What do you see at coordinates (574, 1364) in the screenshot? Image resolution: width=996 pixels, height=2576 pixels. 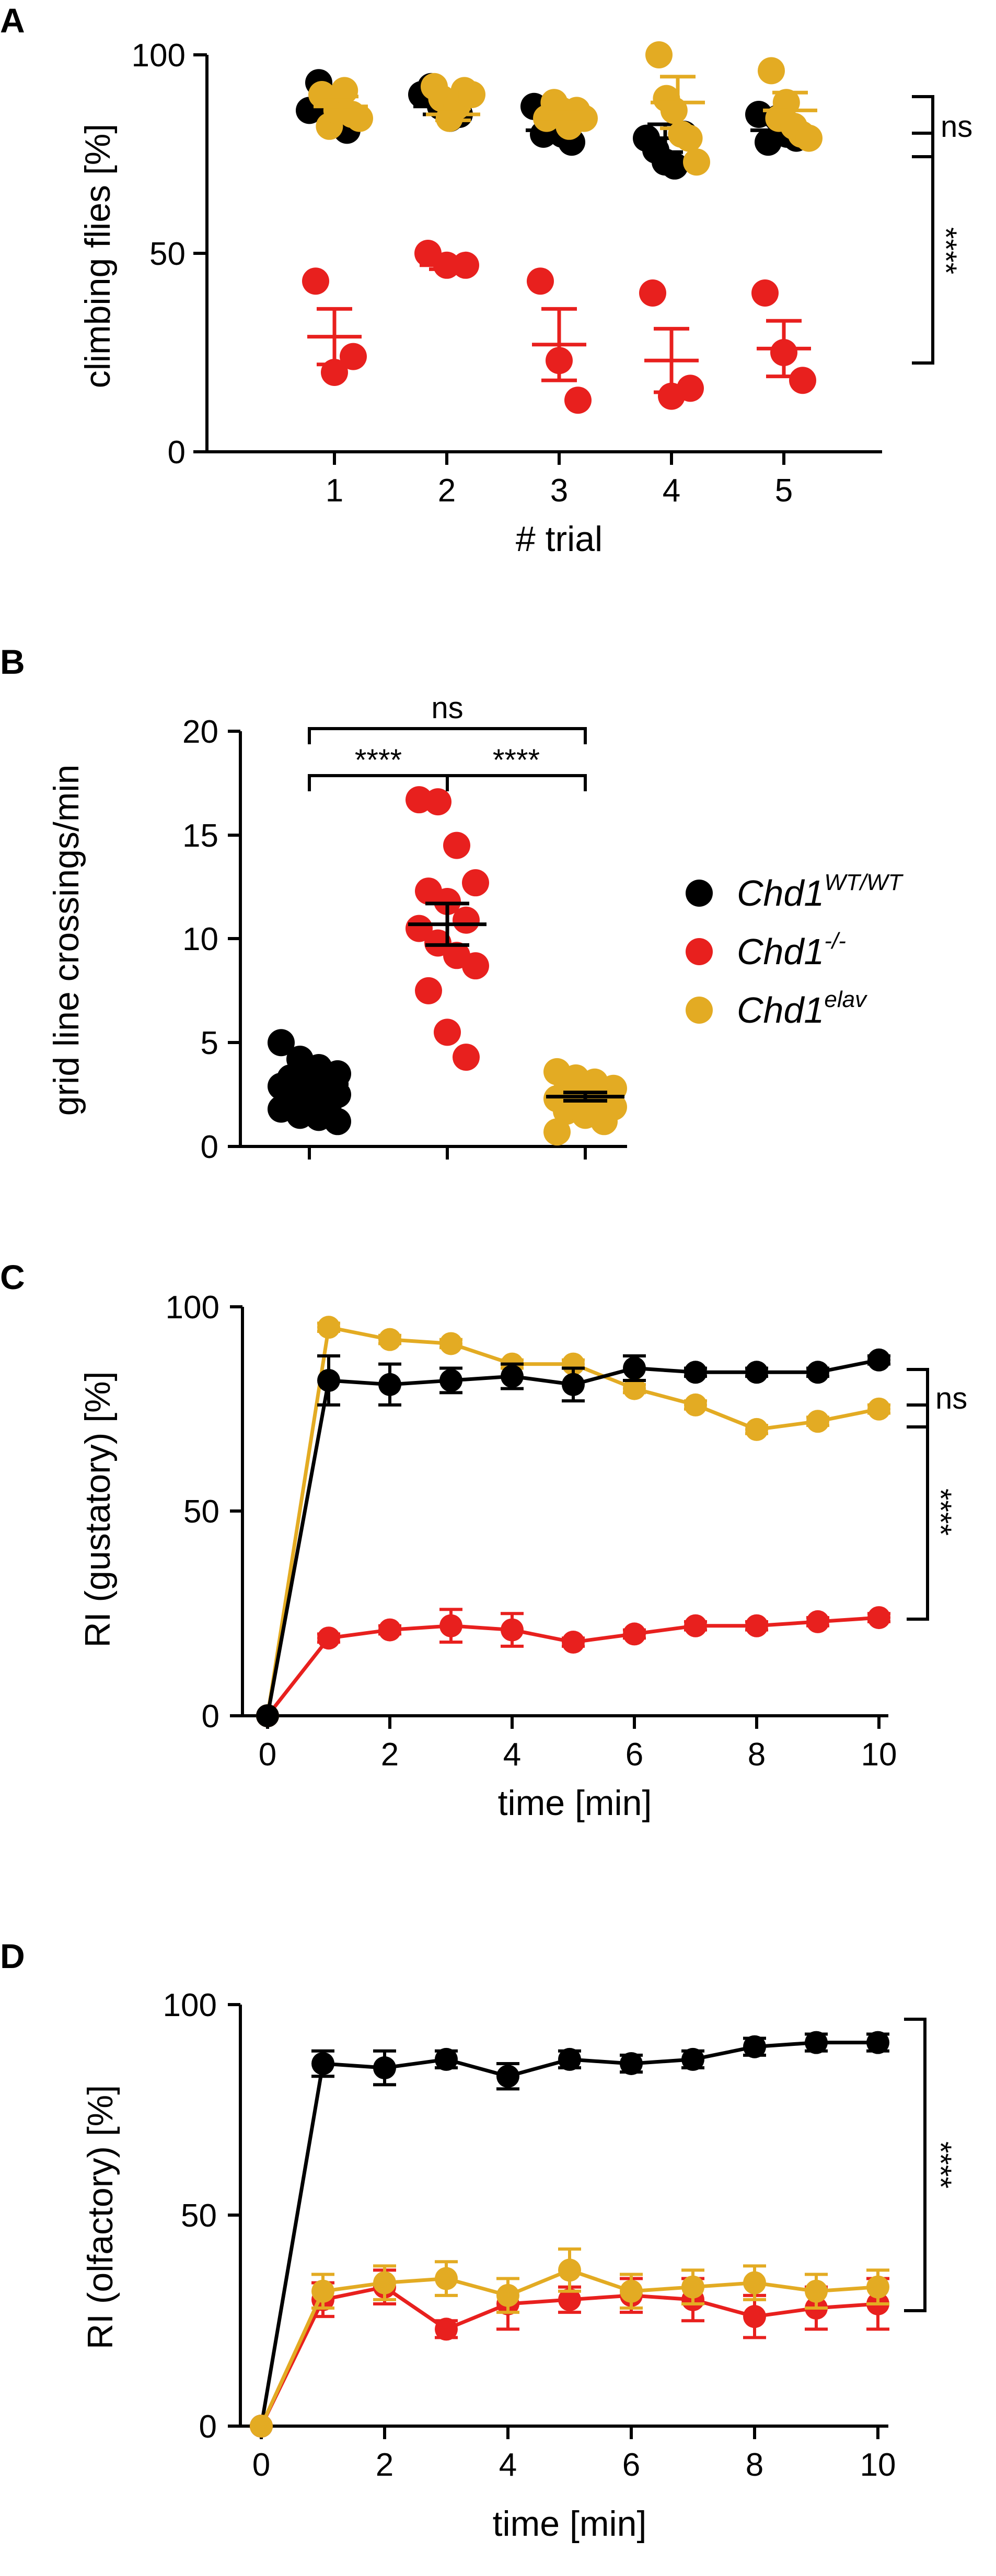 I see `point-c-elav-t5` at bounding box center [574, 1364].